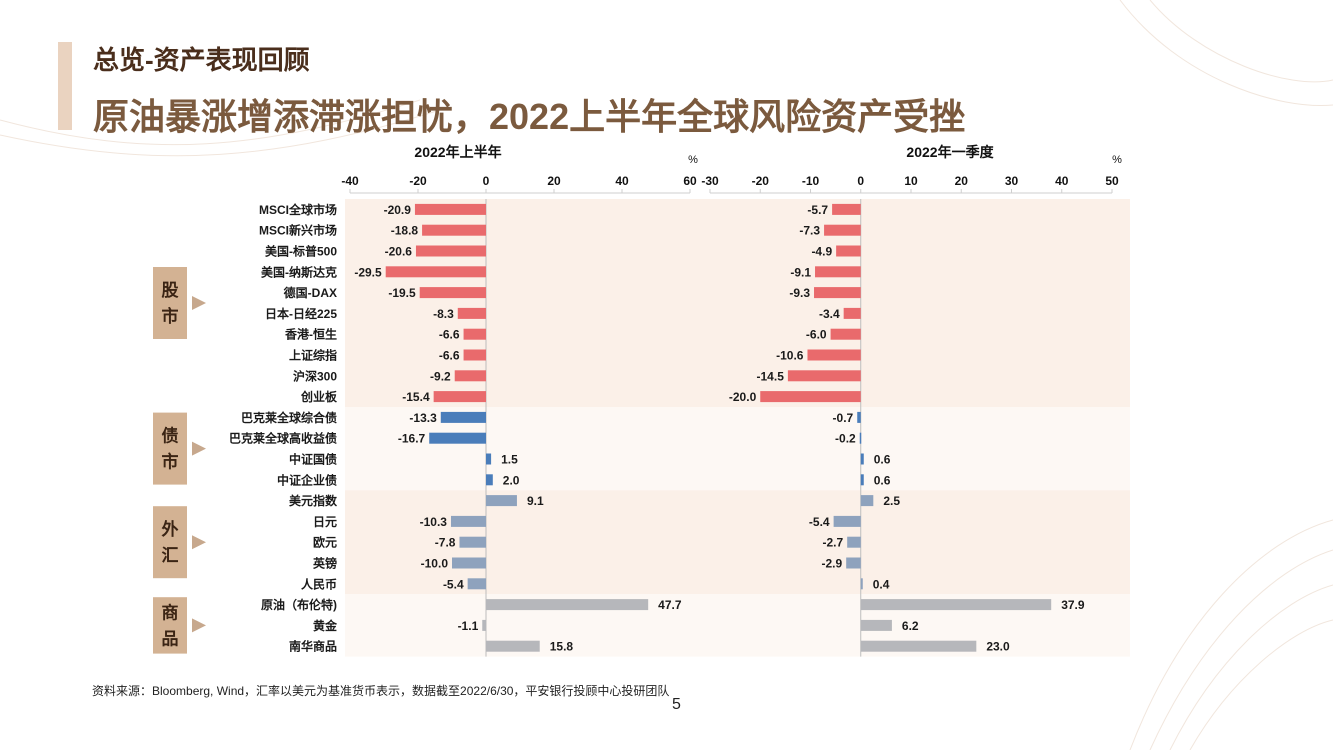 The height and width of the screenshot is (750, 1333). Describe the element at coordinates (511, 480) in the screenshot. I see `data-label: 2.0` at that location.